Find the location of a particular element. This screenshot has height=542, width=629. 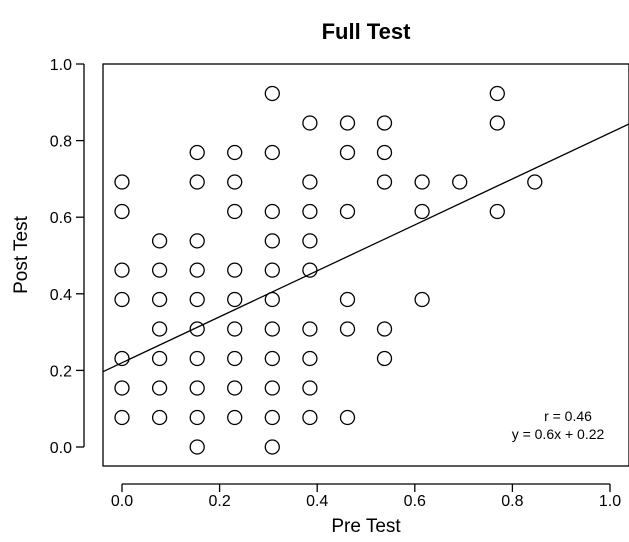

equation-annotation: y = 0.6x + 0.22 is located at coordinates (558, 434).